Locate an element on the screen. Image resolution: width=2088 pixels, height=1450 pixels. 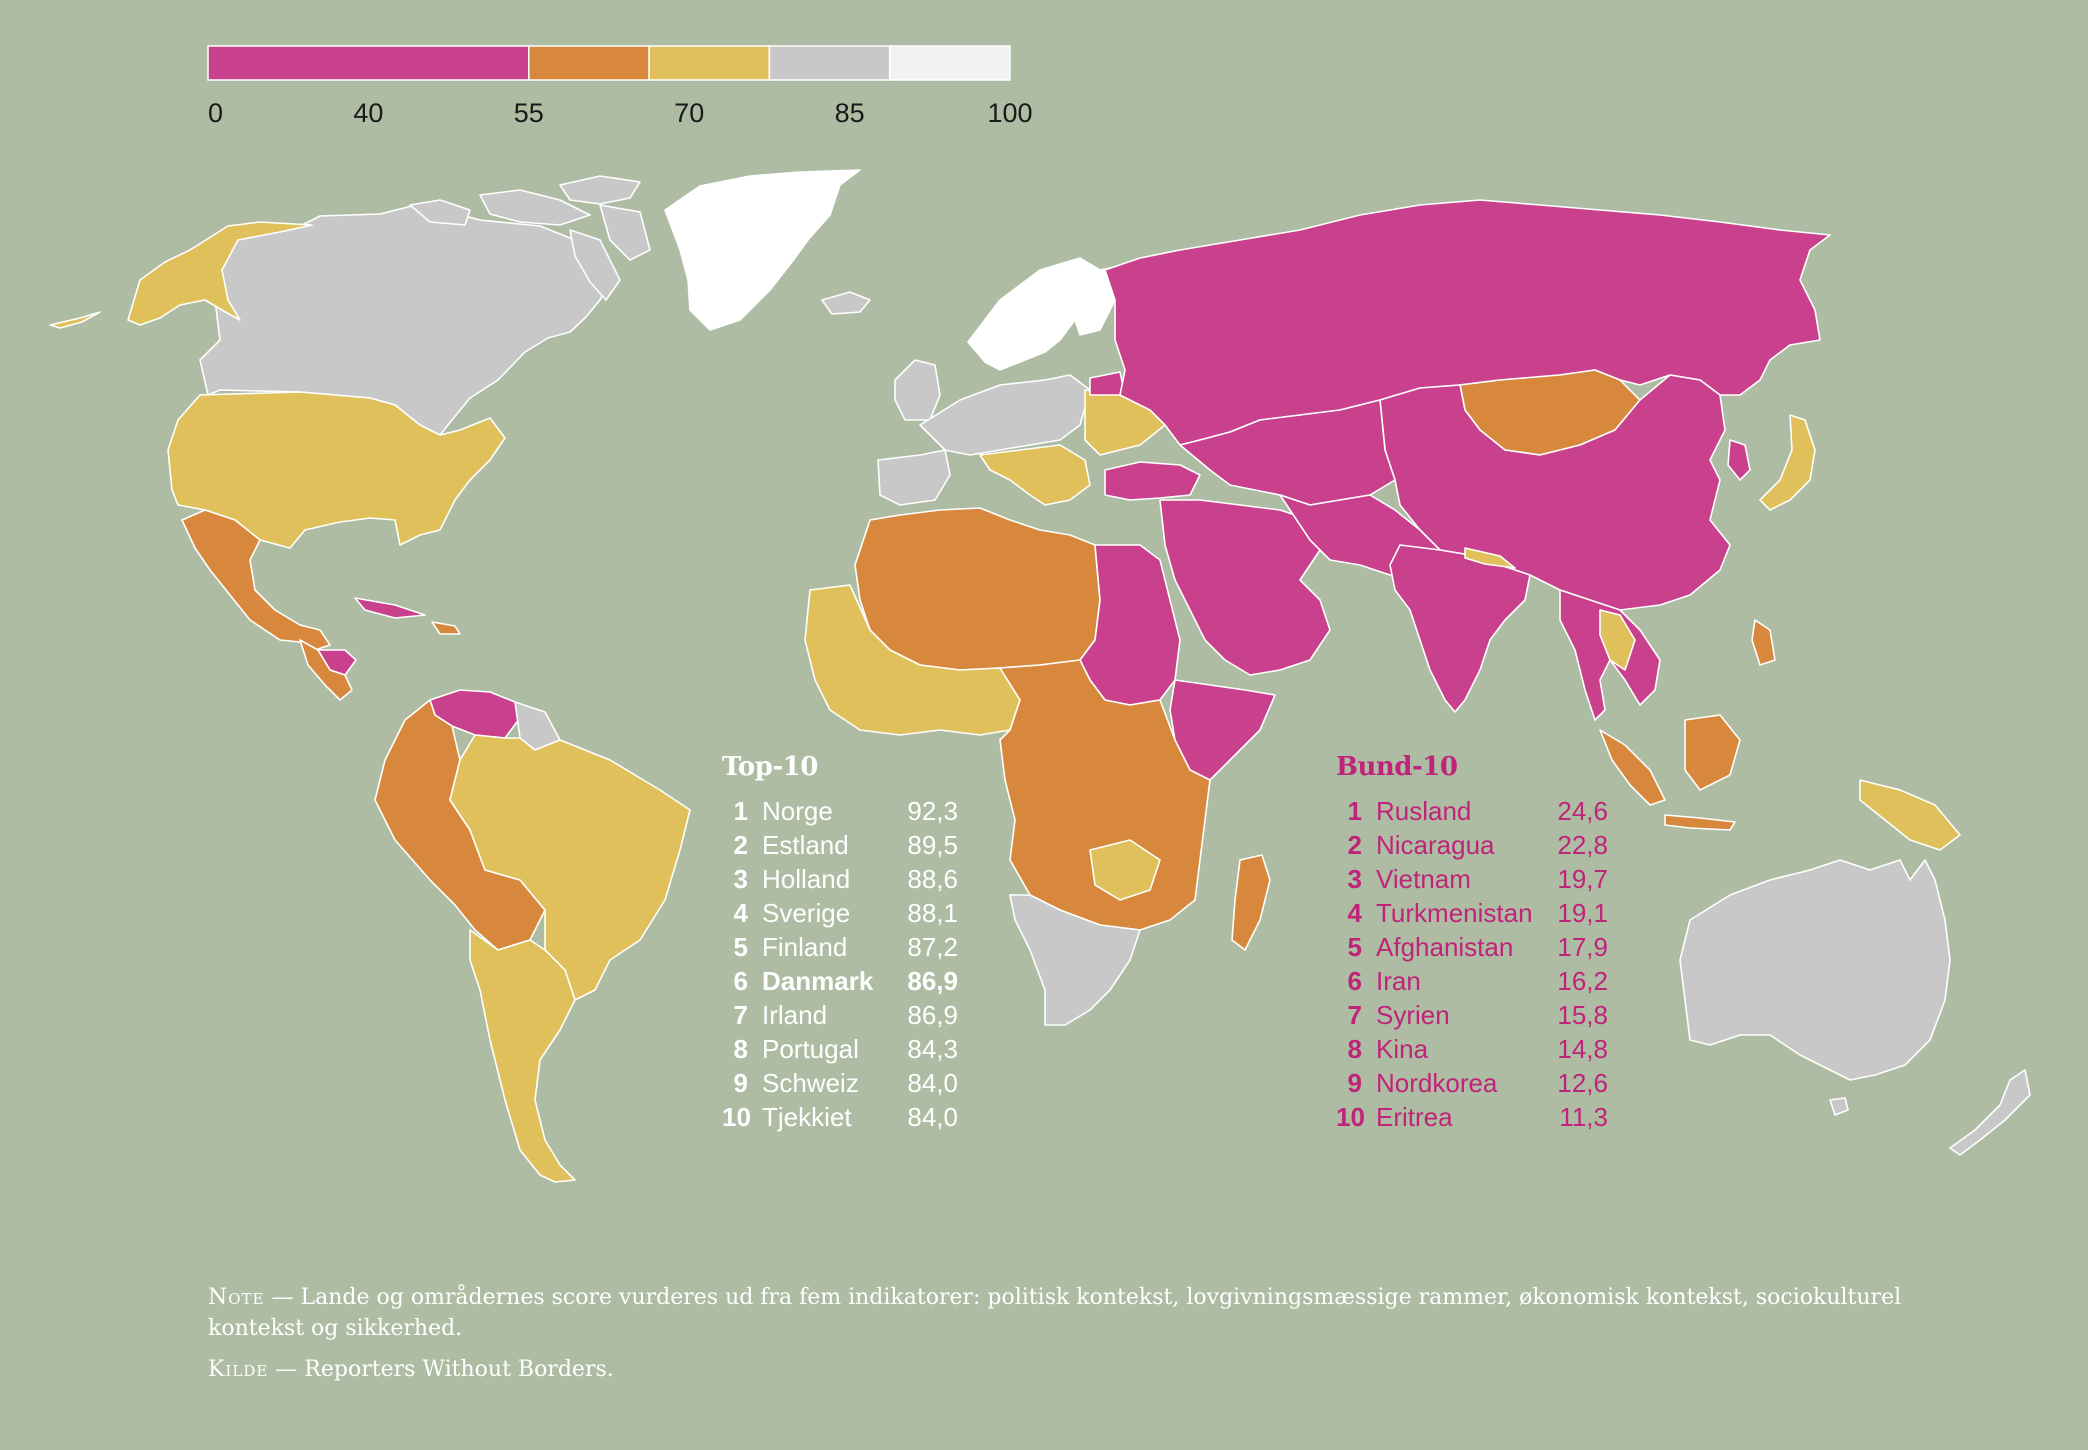
bund10-score: 22,8 is located at coordinates (1582, 845).